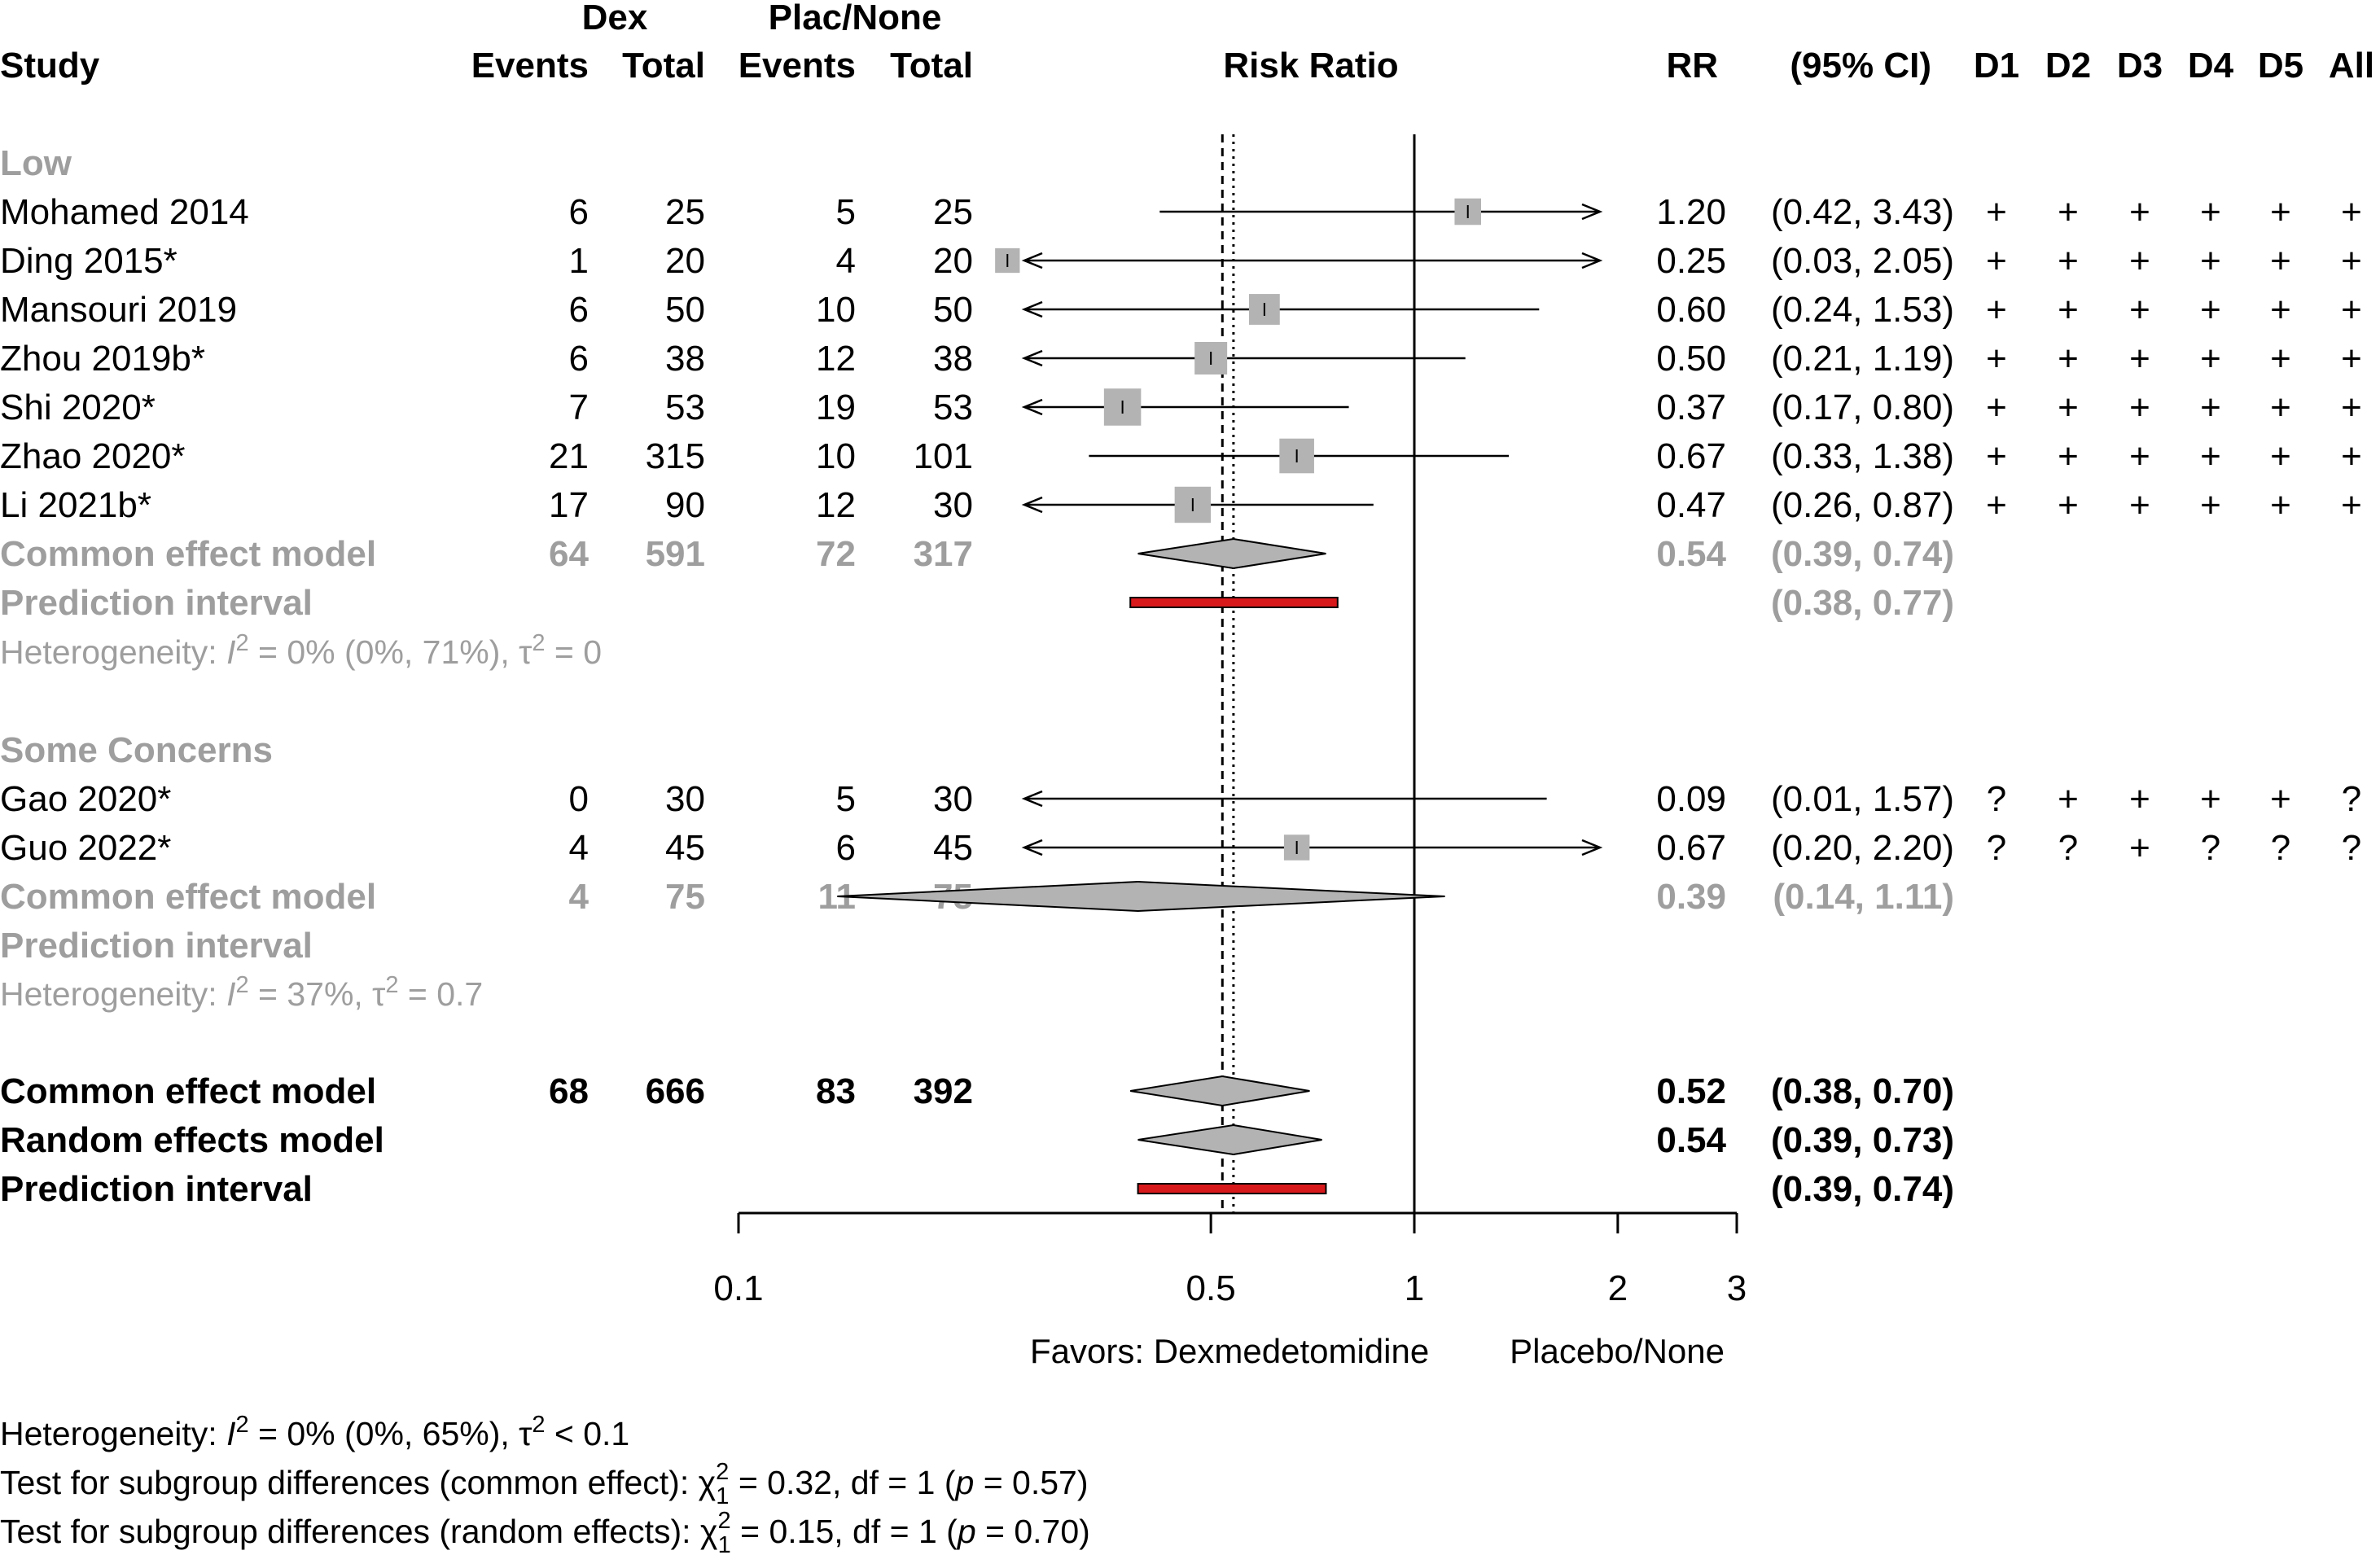  What do you see at coordinates (685, 359) in the screenshot?
I see `dex-total: 38` at bounding box center [685, 359].